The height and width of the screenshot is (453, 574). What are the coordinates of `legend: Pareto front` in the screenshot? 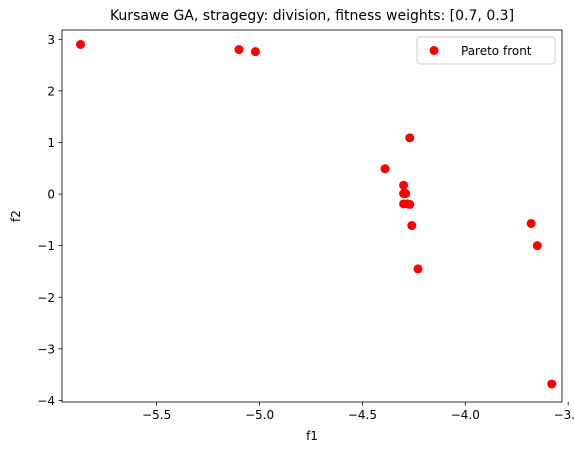 It's located at (486, 50).